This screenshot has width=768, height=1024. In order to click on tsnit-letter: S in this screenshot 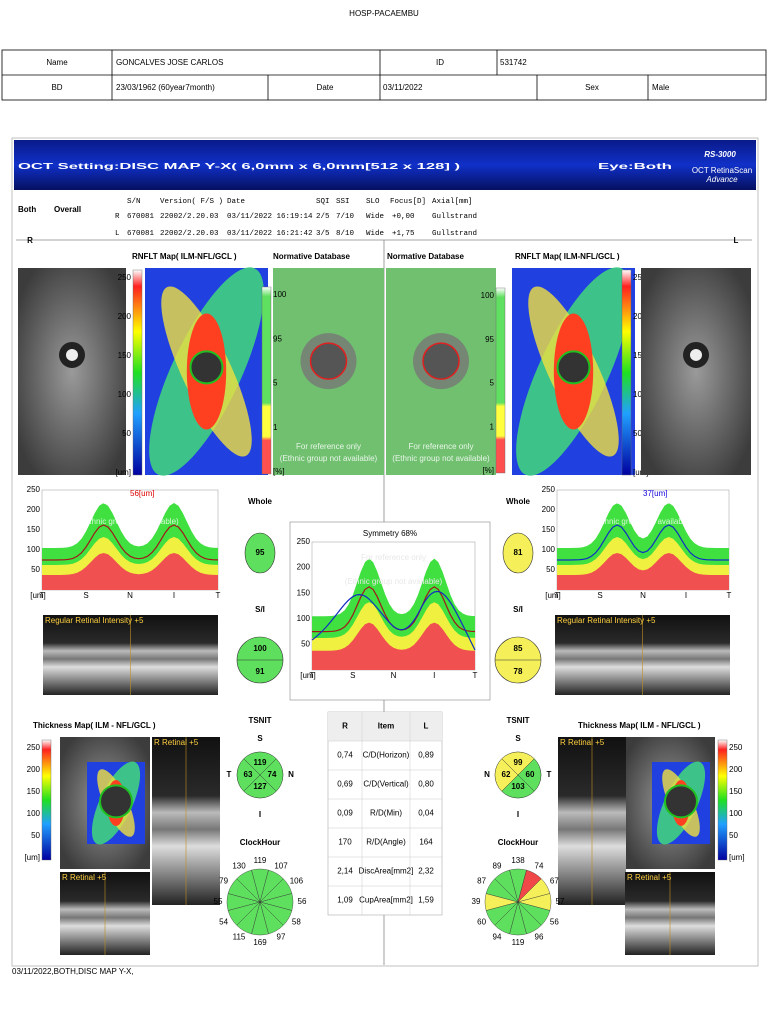, I will do `click(260, 738)`.